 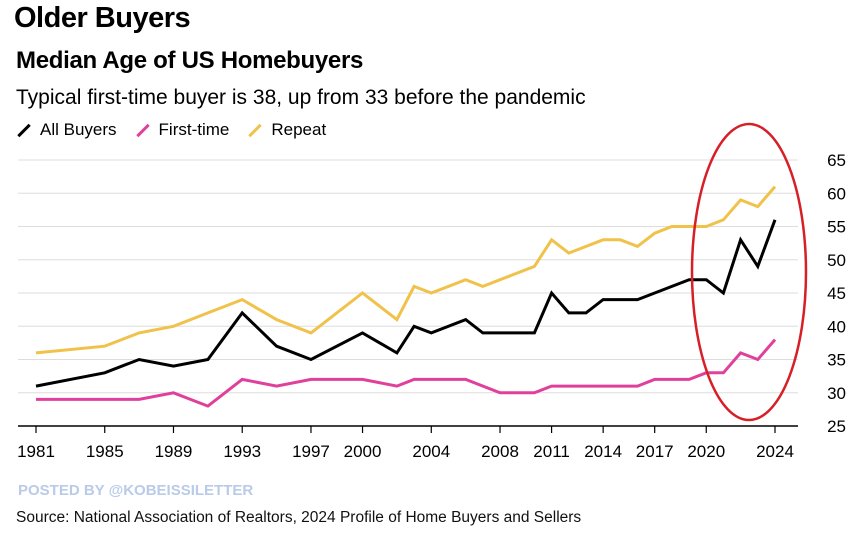 I want to click on y-tick-label-60: 60, so click(x=836, y=193).